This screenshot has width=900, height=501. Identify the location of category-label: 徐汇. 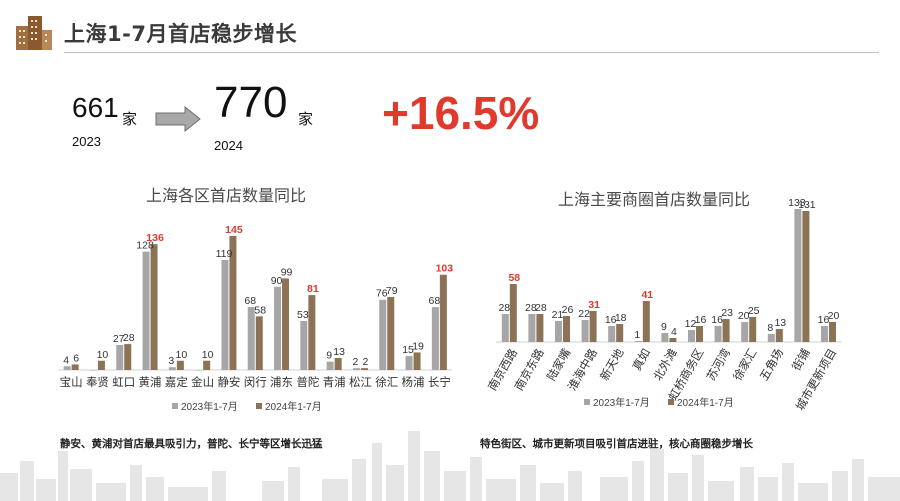
(386, 382).